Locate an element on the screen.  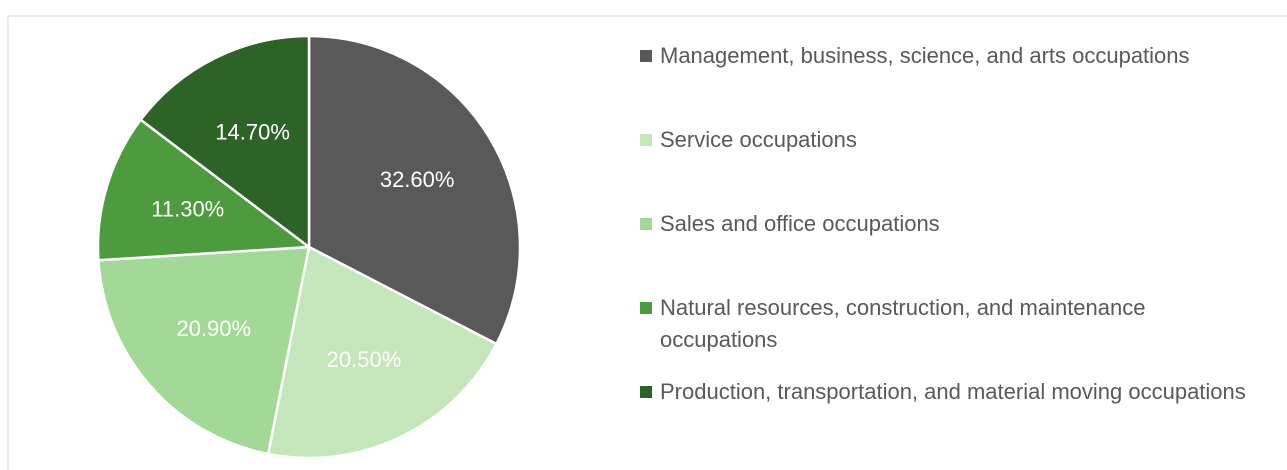
data-label: 14.70% is located at coordinates (252, 131).